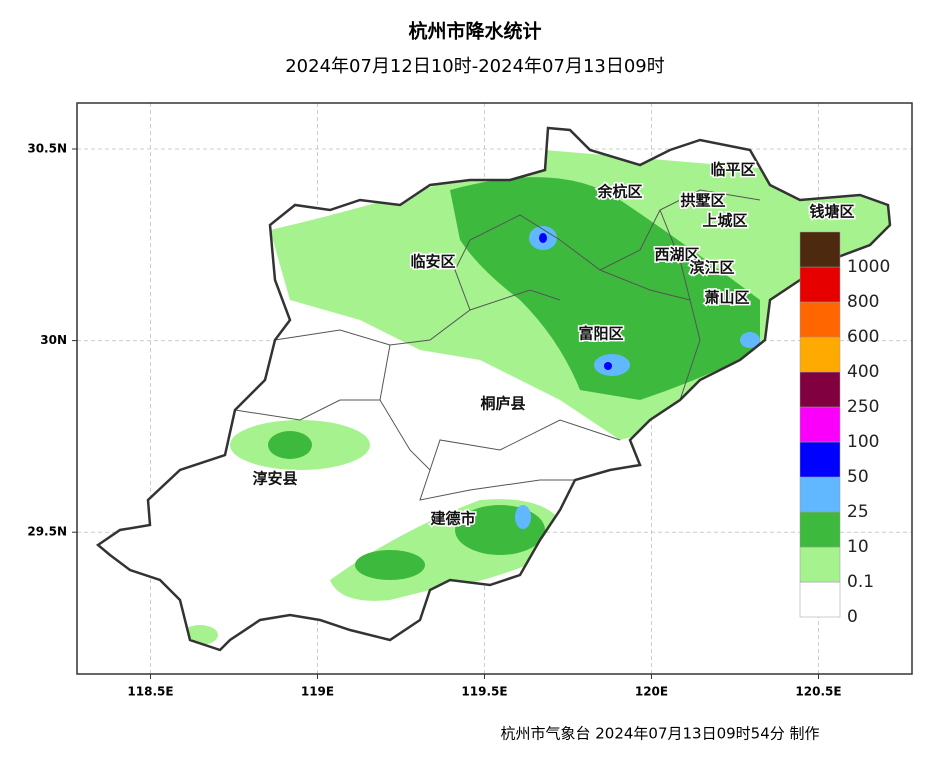 Image resolution: width=950 pixels, height=761 pixels. I want to click on legend-label: 50, so click(858, 477).